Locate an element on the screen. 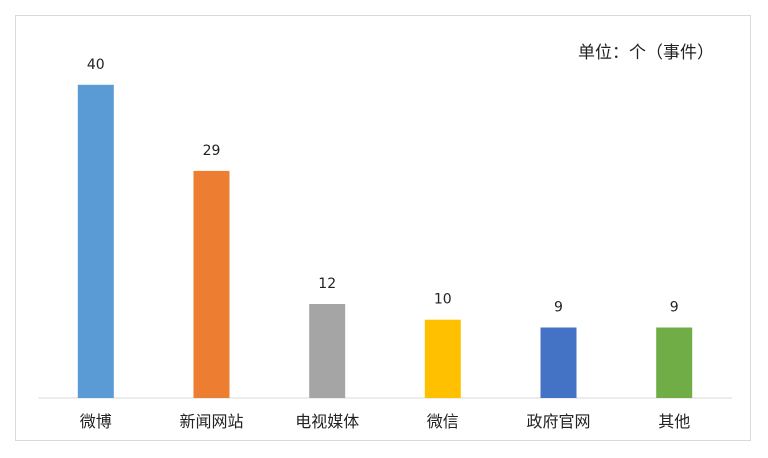  unit-note: 单位：个（事件） is located at coordinates (646, 53).